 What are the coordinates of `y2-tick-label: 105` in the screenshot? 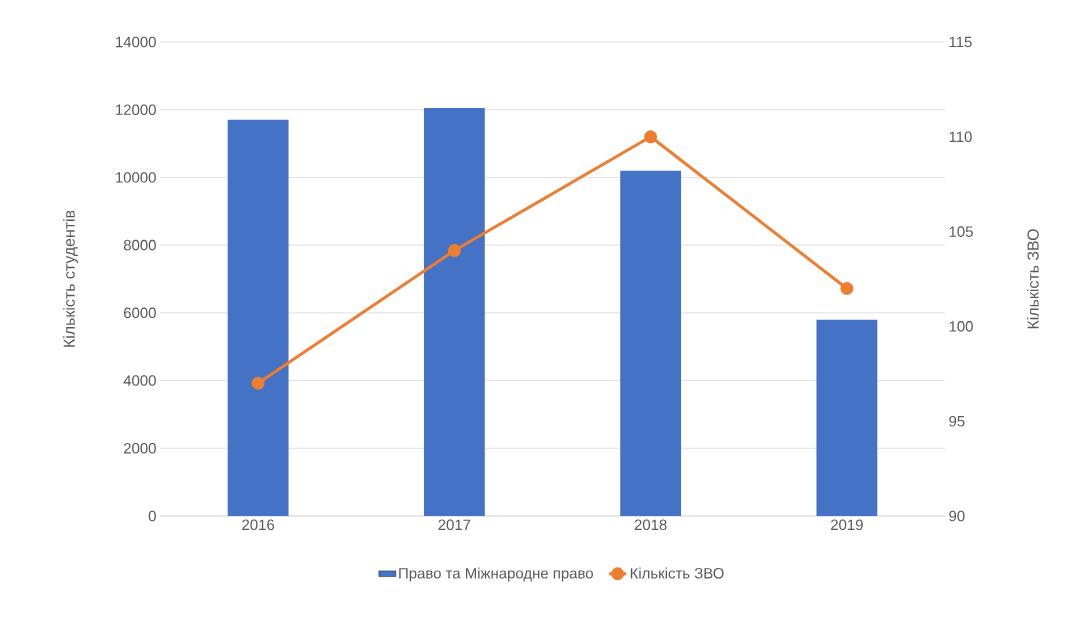 It's located at (961, 231).